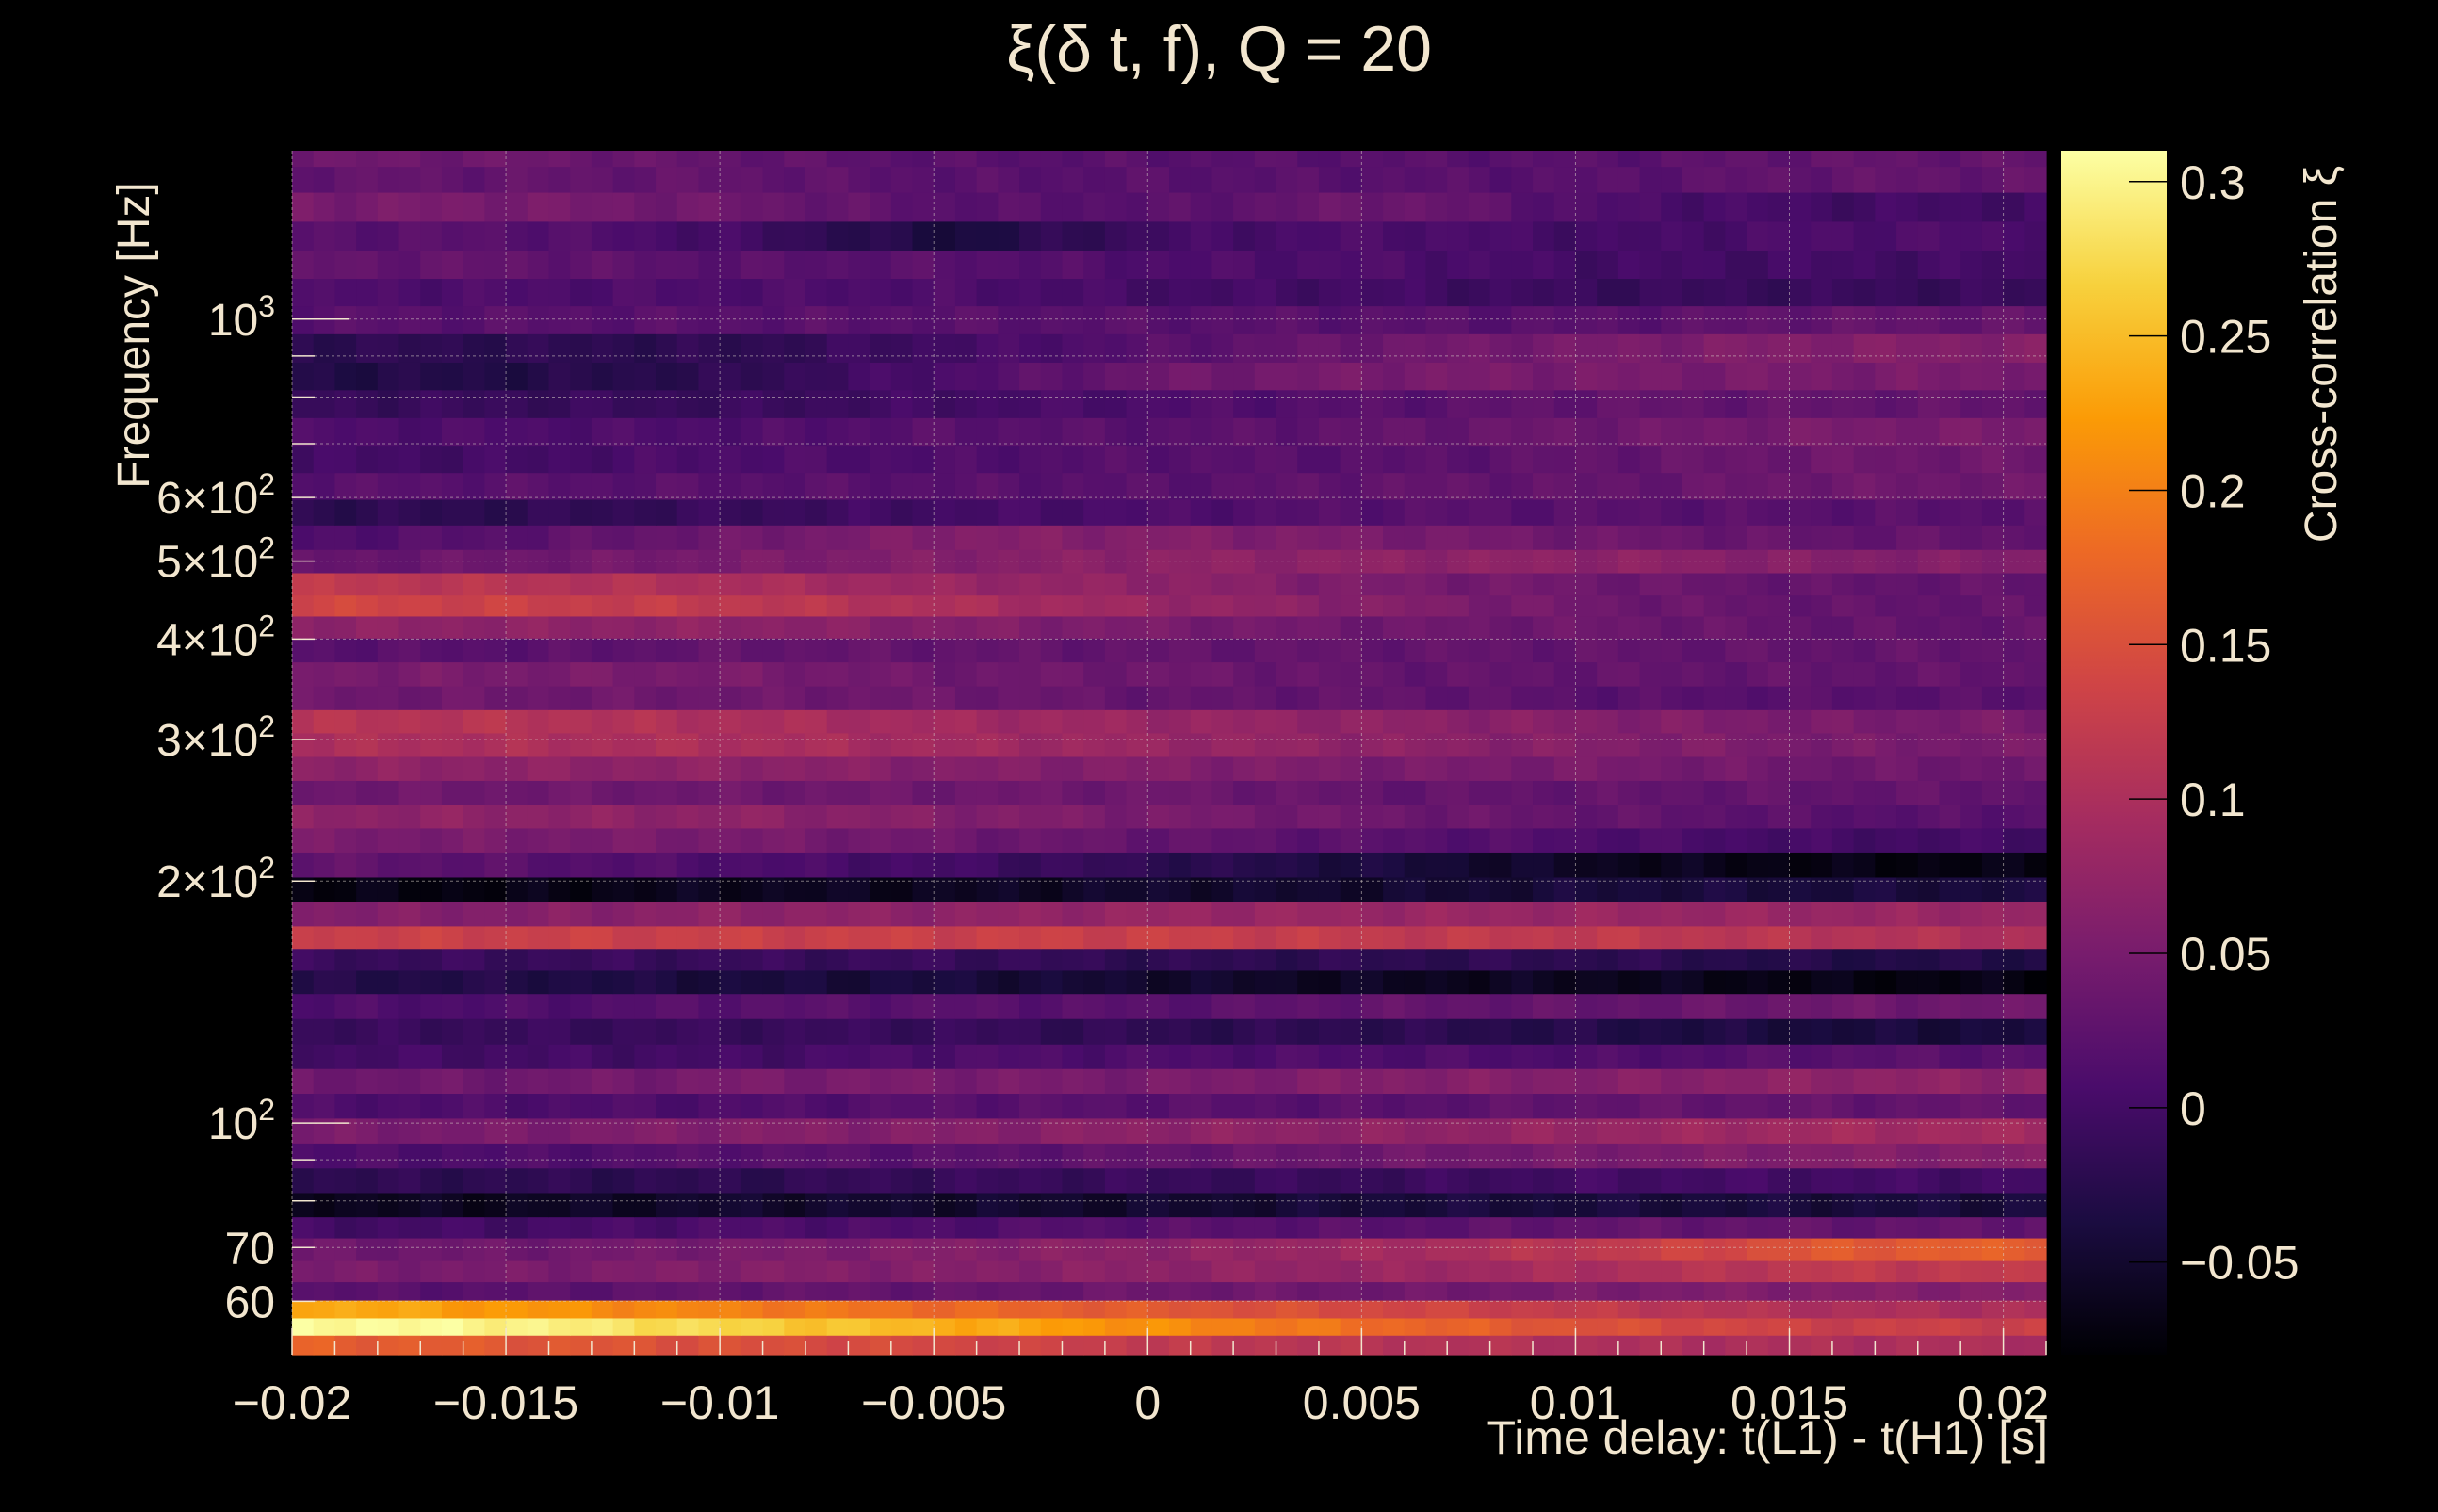 The height and width of the screenshot is (1512, 2438). Describe the element at coordinates (2193, 1108) in the screenshot. I see `colorbar-tick-label: 0` at that location.